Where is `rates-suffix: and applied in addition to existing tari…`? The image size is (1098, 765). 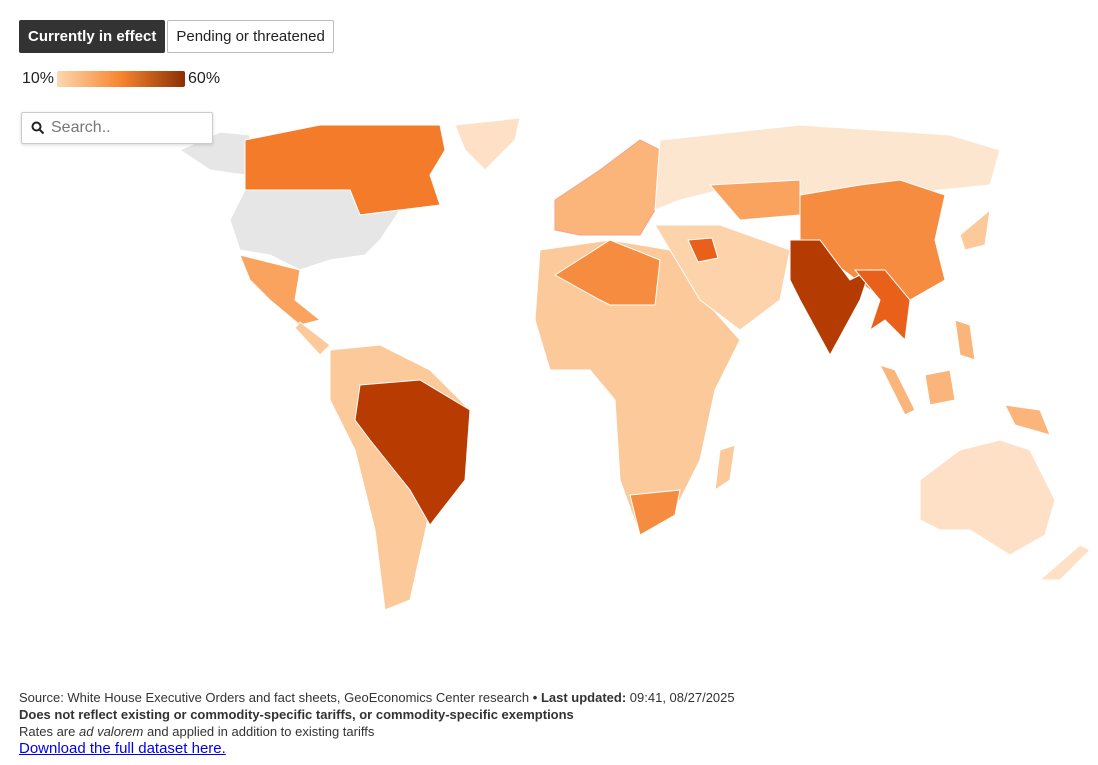 rates-suffix: and applied in addition to existing tari… is located at coordinates (260, 731).